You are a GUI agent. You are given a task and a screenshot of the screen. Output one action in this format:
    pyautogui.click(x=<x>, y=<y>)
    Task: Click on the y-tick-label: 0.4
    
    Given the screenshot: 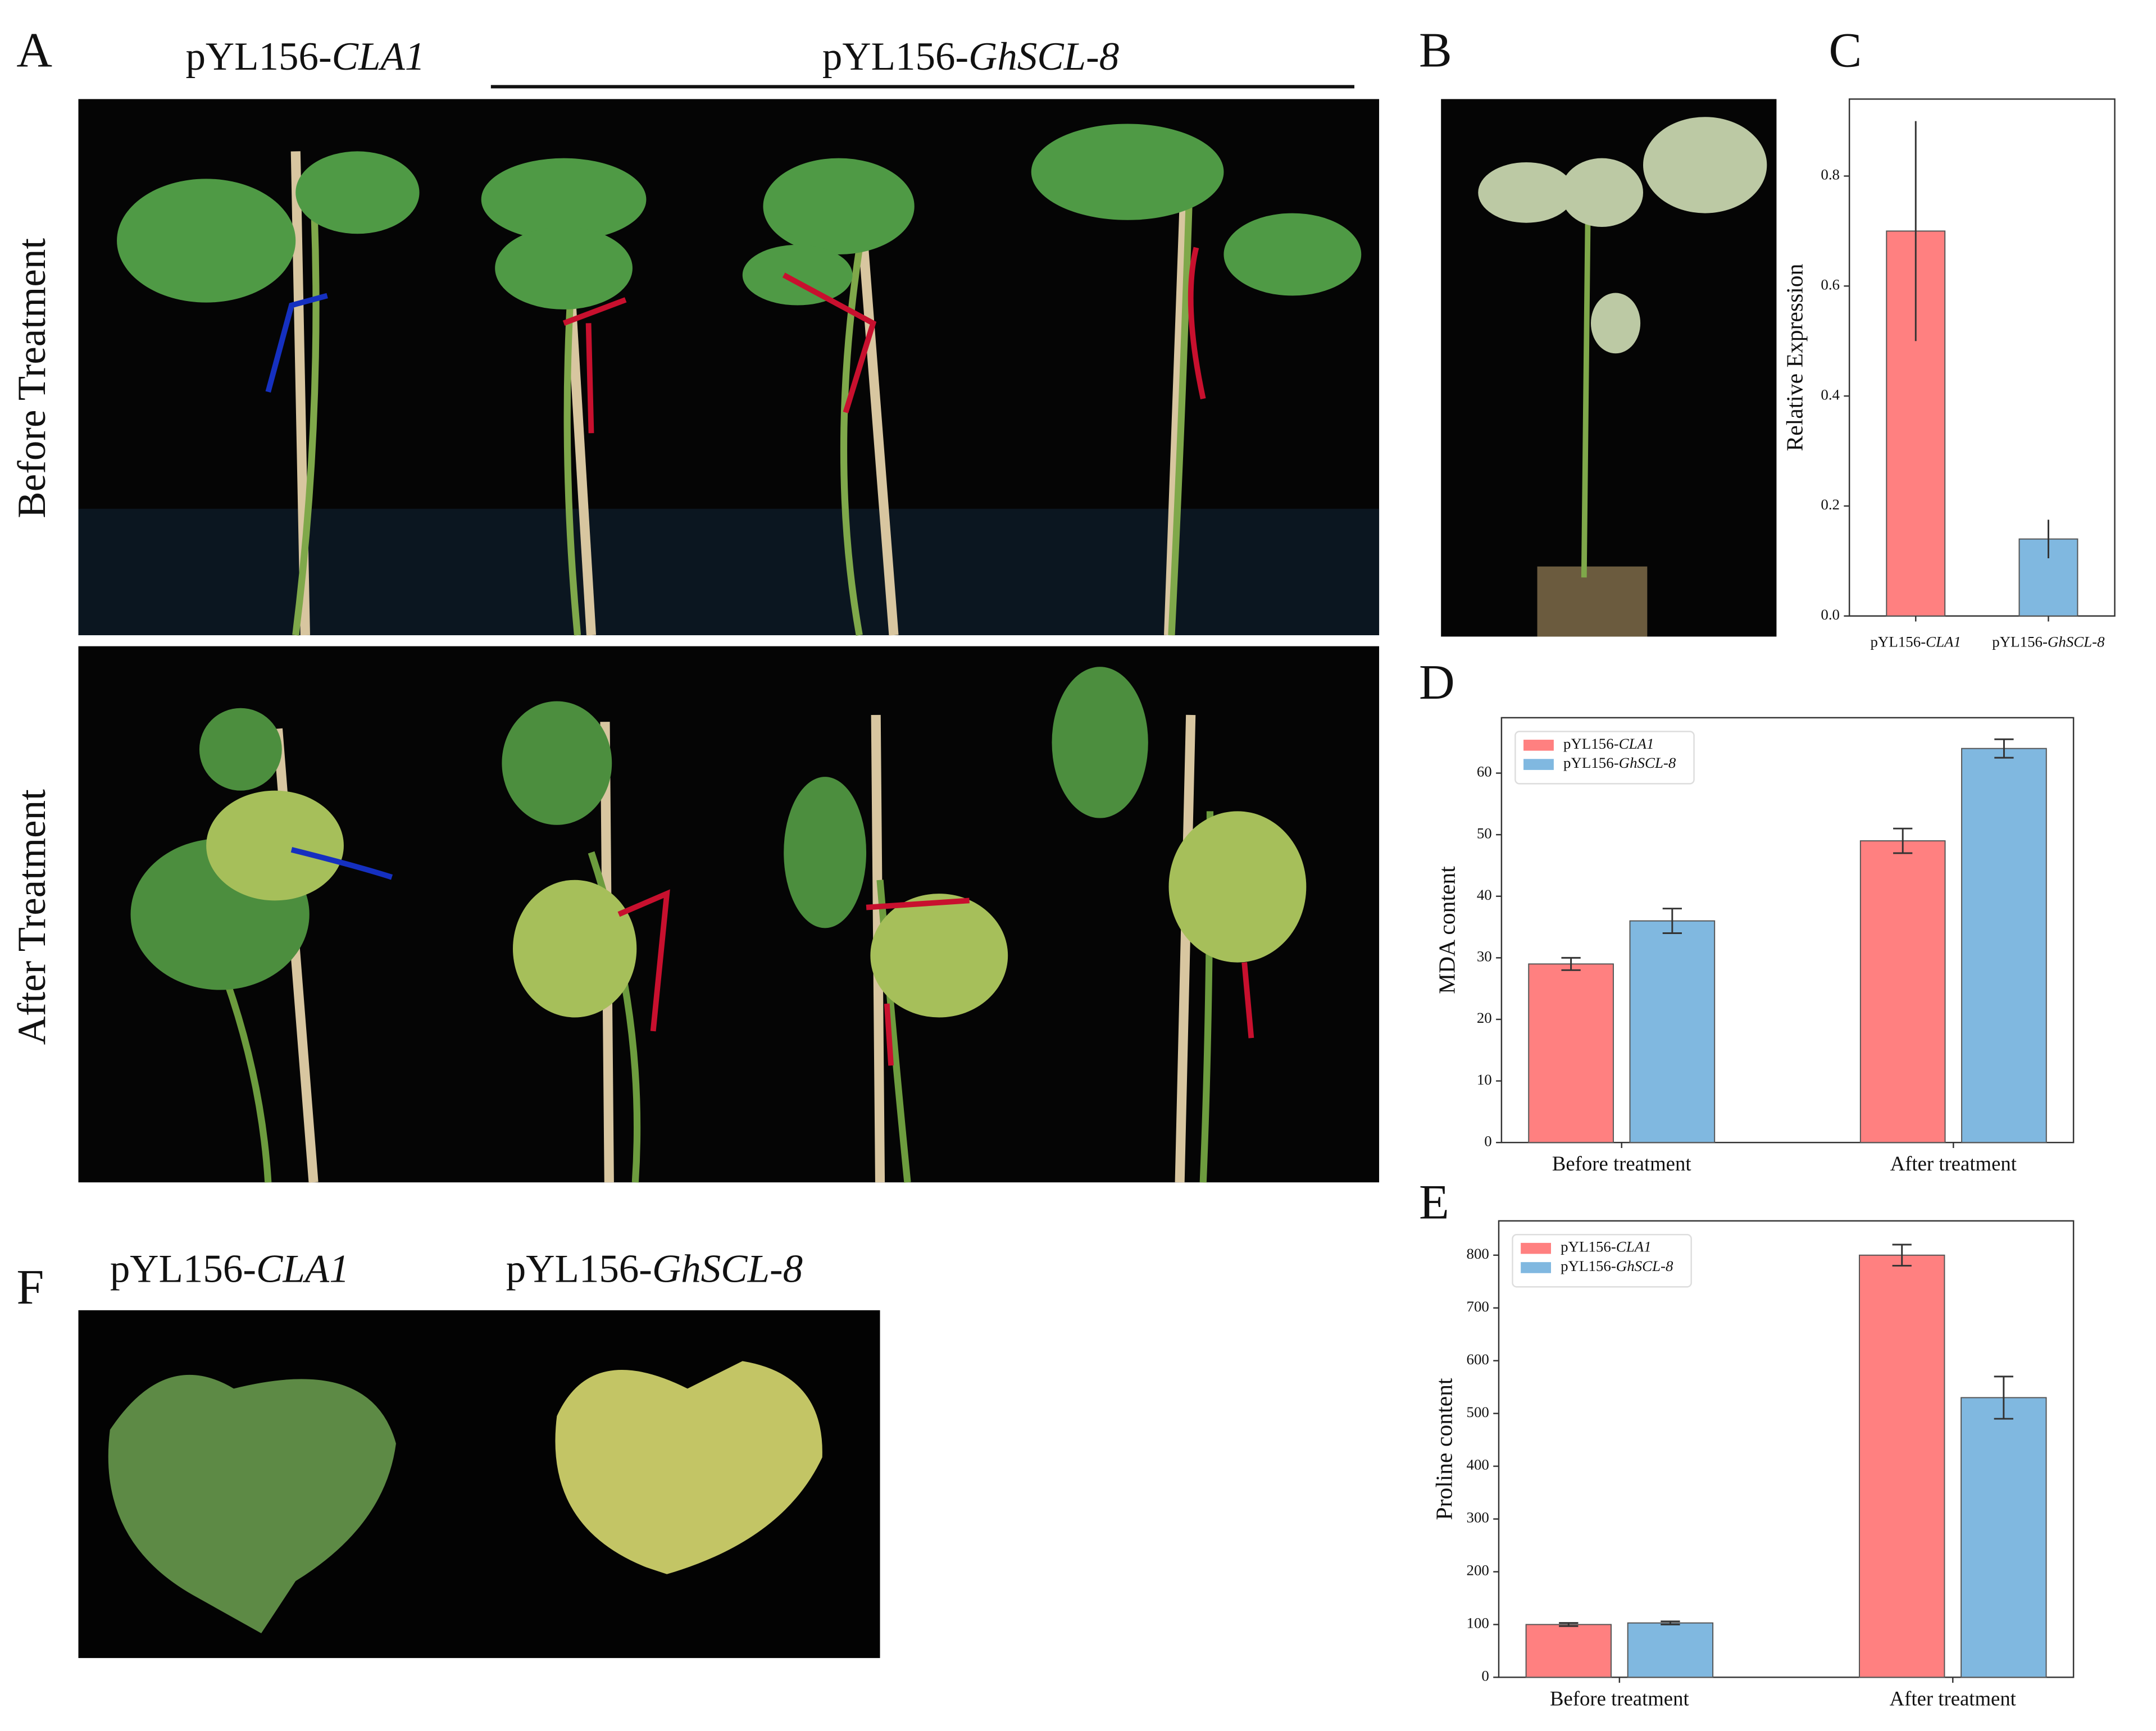 What is the action you would take?
    pyautogui.click(x=1831, y=394)
    